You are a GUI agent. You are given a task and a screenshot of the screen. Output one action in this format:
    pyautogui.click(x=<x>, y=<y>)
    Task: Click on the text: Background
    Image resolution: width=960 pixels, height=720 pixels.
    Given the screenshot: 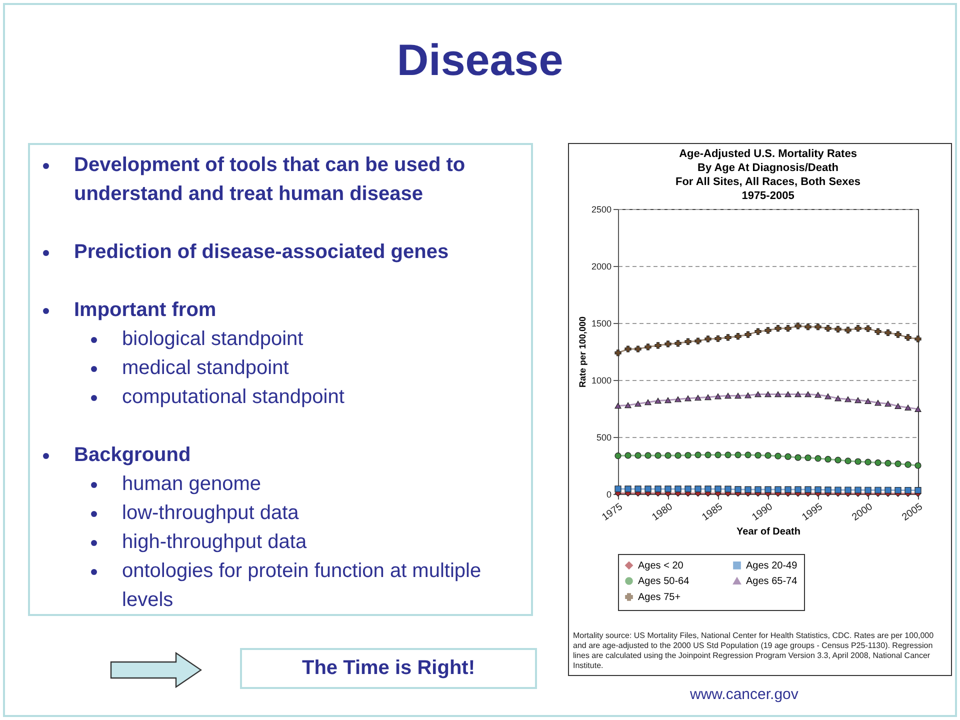 What is the action you would take?
    pyautogui.click(x=133, y=455)
    